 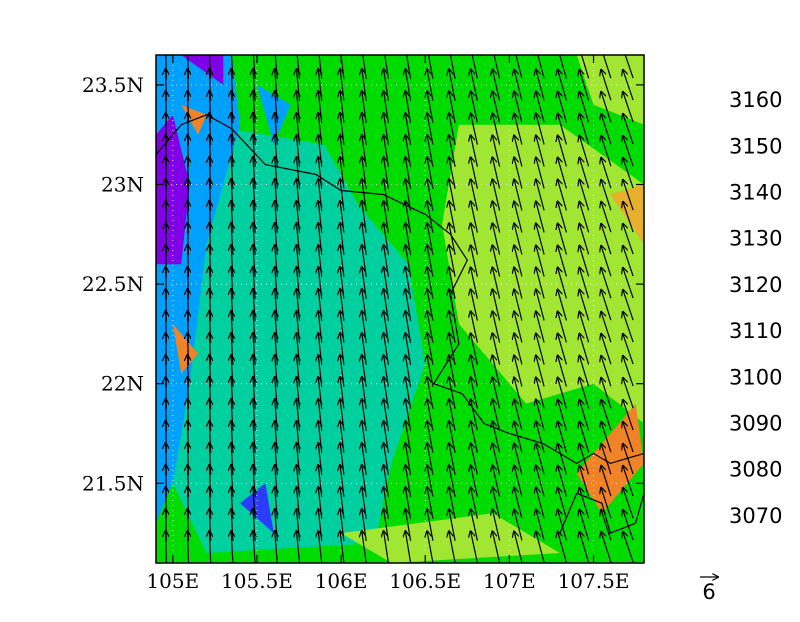 What do you see at coordinates (122, 384) in the screenshot?
I see `y-tick-label: 22N` at bounding box center [122, 384].